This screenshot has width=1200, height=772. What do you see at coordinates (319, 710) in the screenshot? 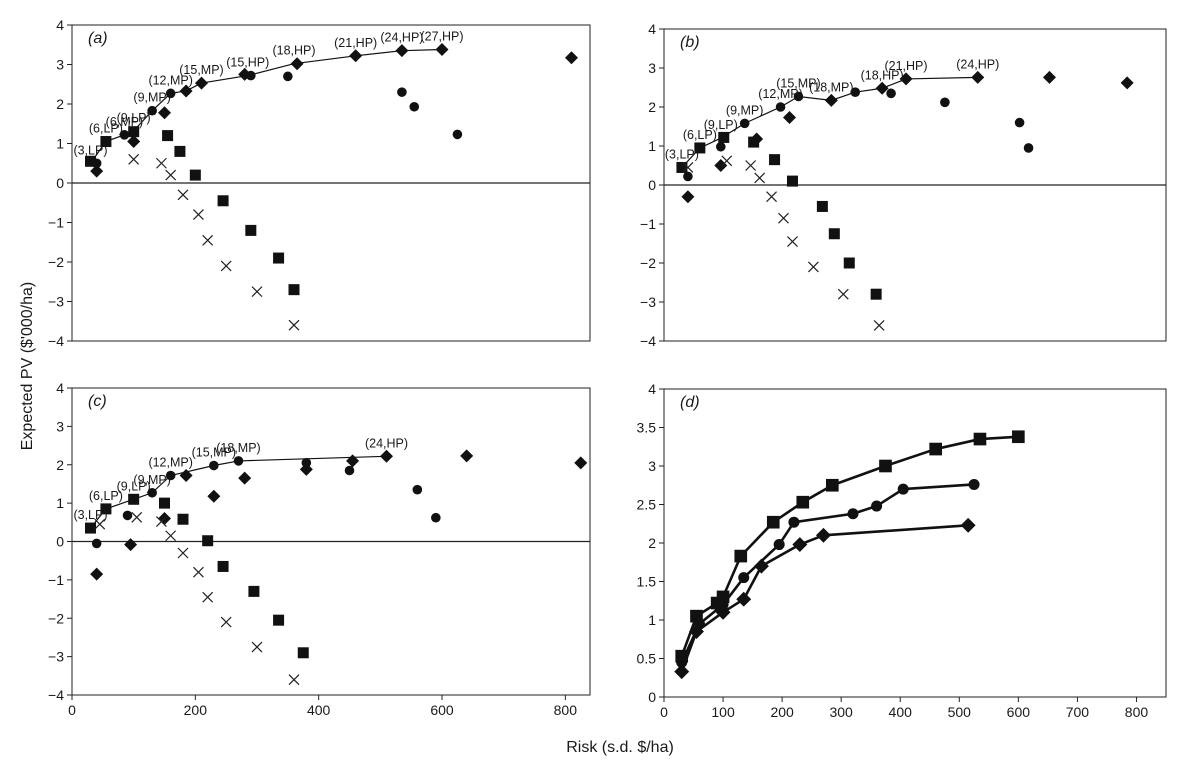
I see `x-tick-label: 400` at bounding box center [319, 710].